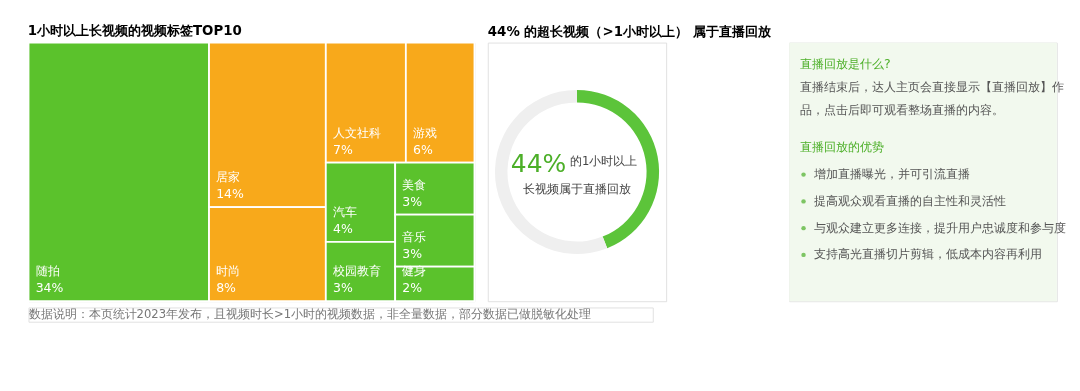  I want to click on category-label: 美食, so click(414, 184).